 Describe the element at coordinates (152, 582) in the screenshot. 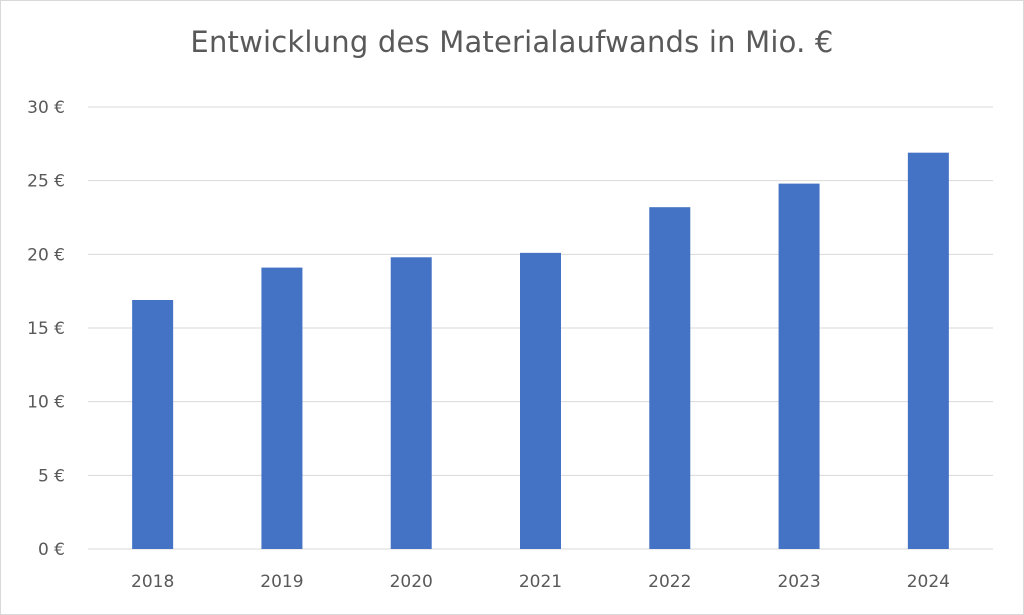

I see `x-tick-label: 2018` at that location.